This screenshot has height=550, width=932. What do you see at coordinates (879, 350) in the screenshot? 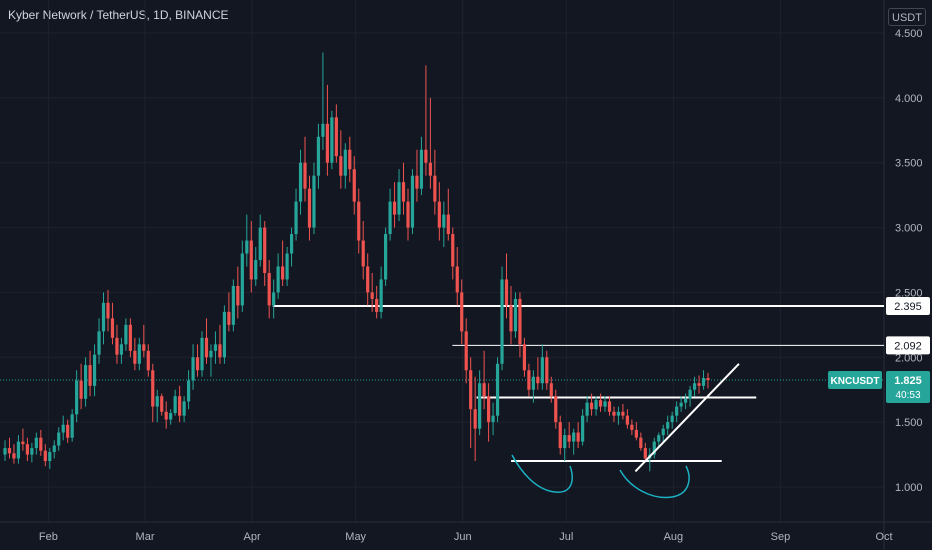
I see `price-labels: 2.395 2.092 KNCUSDT 1.825 40:53` at bounding box center [879, 350].